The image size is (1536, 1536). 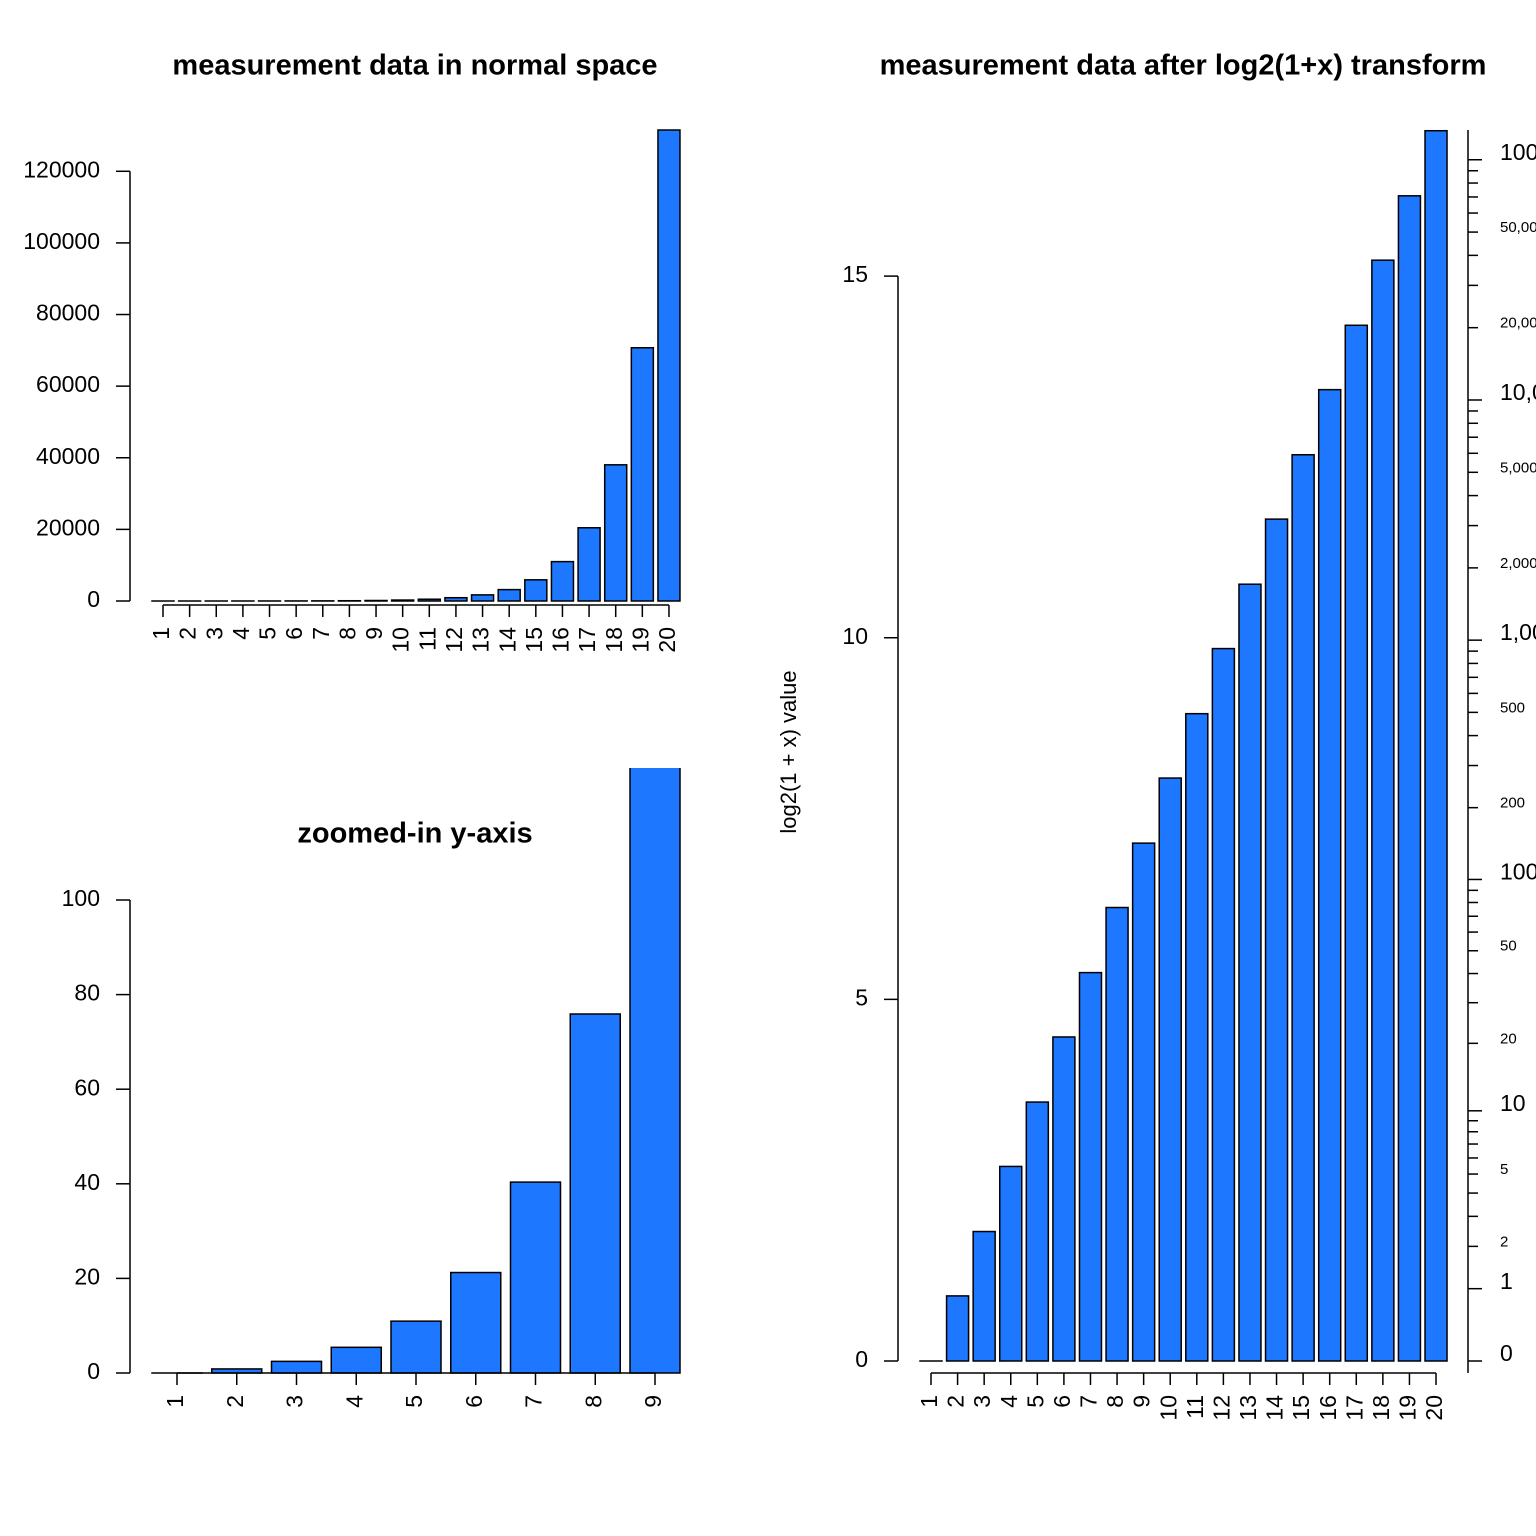 What do you see at coordinates (414, 834) in the screenshot?
I see `chart-title: zoomed-in y-axis` at bounding box center [414, 834].